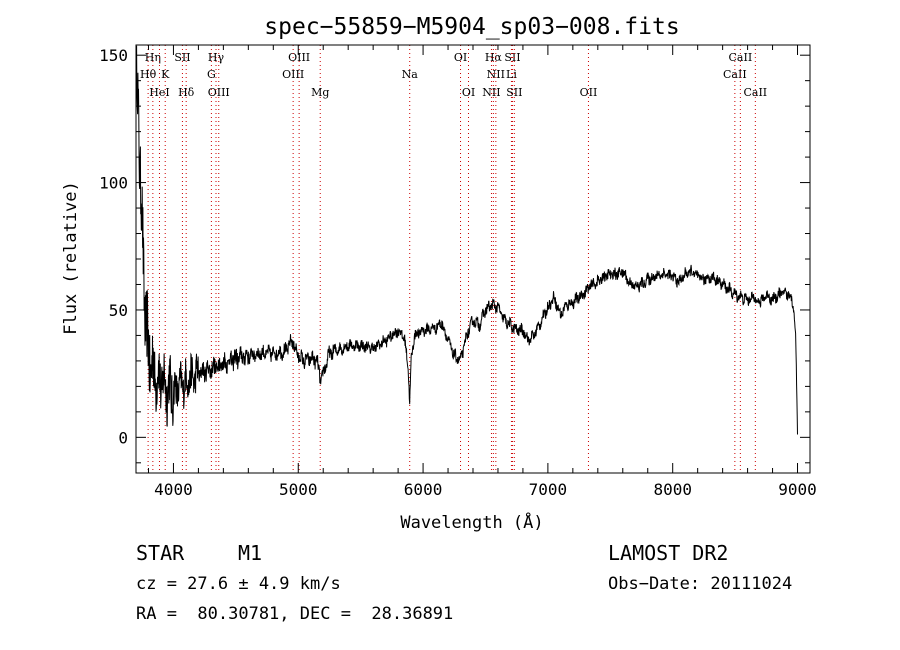 The height and width of the screenshot is (650, 900). What do you see at coordinates (238, 584) in the screenshot?
I see `redshift-readout: cz = 27.6 ± 4.9 km/s` at bounding box center [238, 584].